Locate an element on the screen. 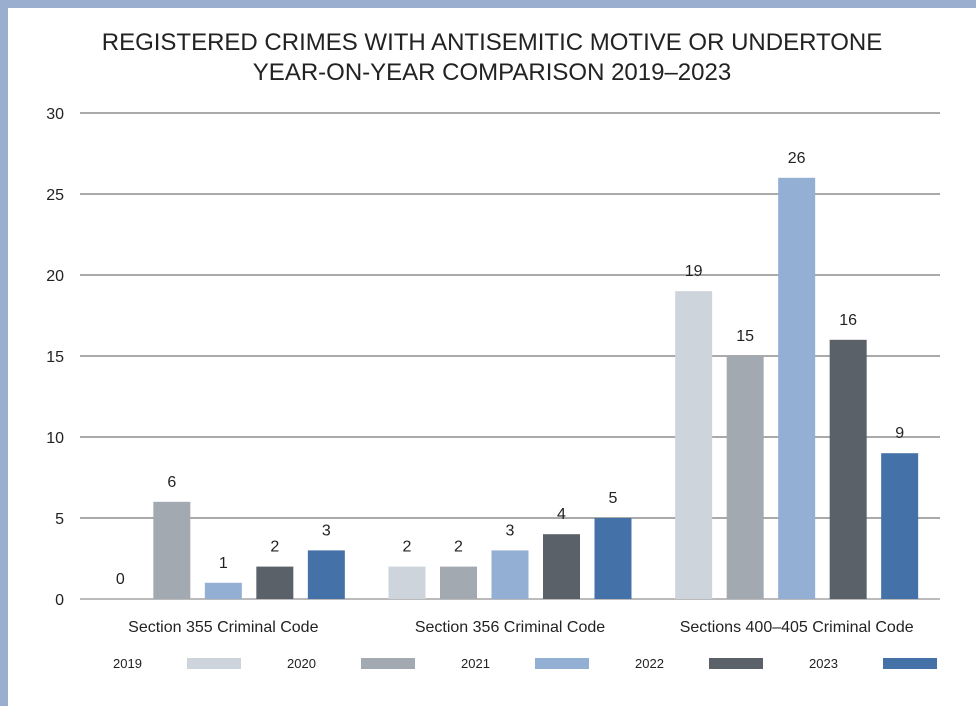 This screenshot has width=976, height=706. category-label-1: Section 355 Criminal Code is located at coordinates (223, 627).